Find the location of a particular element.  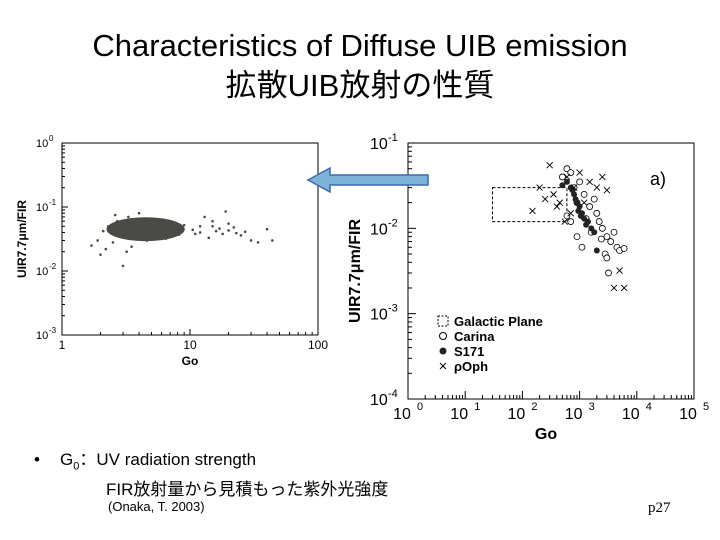

panel-label: a) is located at coordinates (658, 179).